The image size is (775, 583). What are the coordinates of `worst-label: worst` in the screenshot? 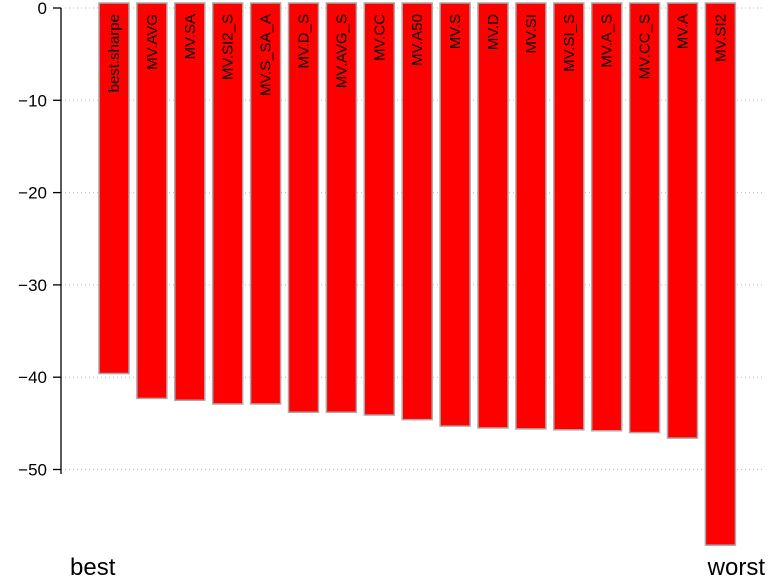 It's located at (736, 567).